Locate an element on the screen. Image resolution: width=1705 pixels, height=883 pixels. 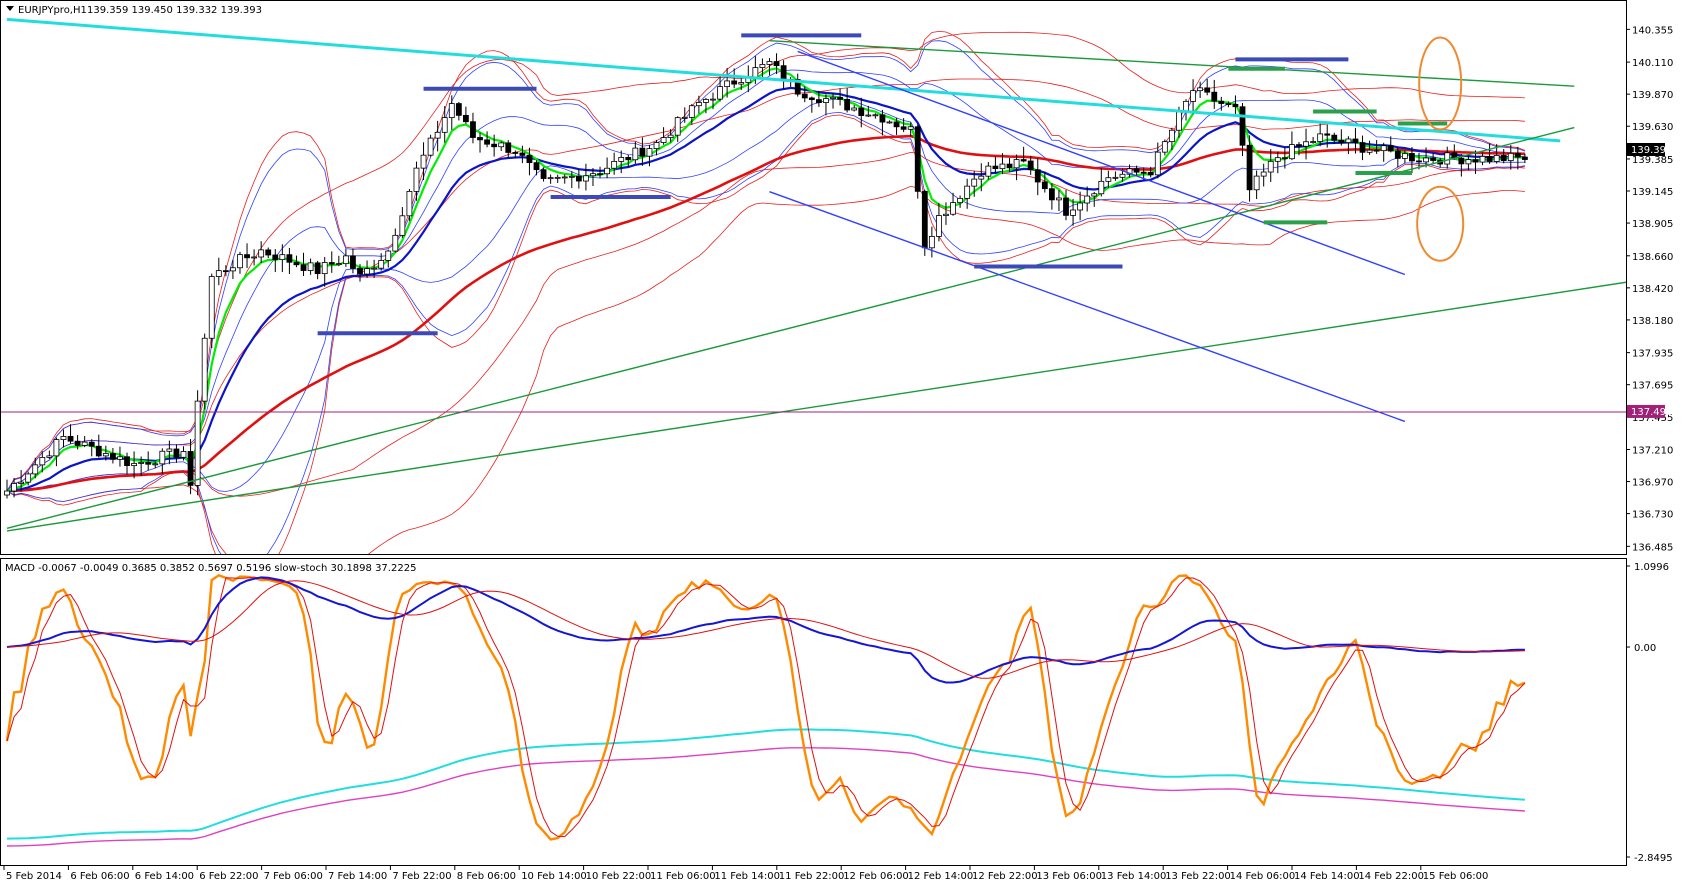
indicator-tick-label: 0.00 is located at coordinates (1645, 648).